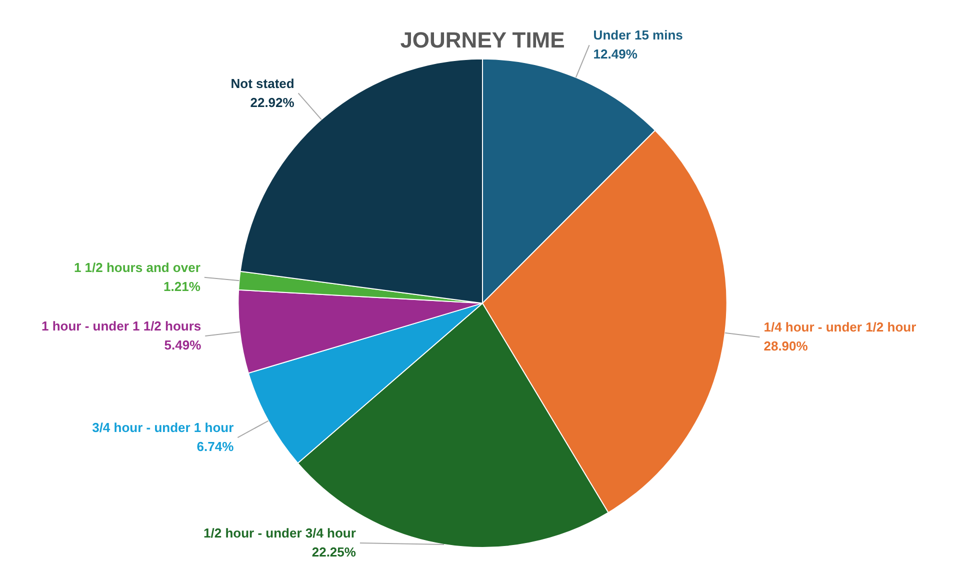 Image resolution: width=965 pixels, height=583 pixels. Describe the element at coordinates (334, 552) in the screenshot. I see `data-label: 22.25%` at that location.